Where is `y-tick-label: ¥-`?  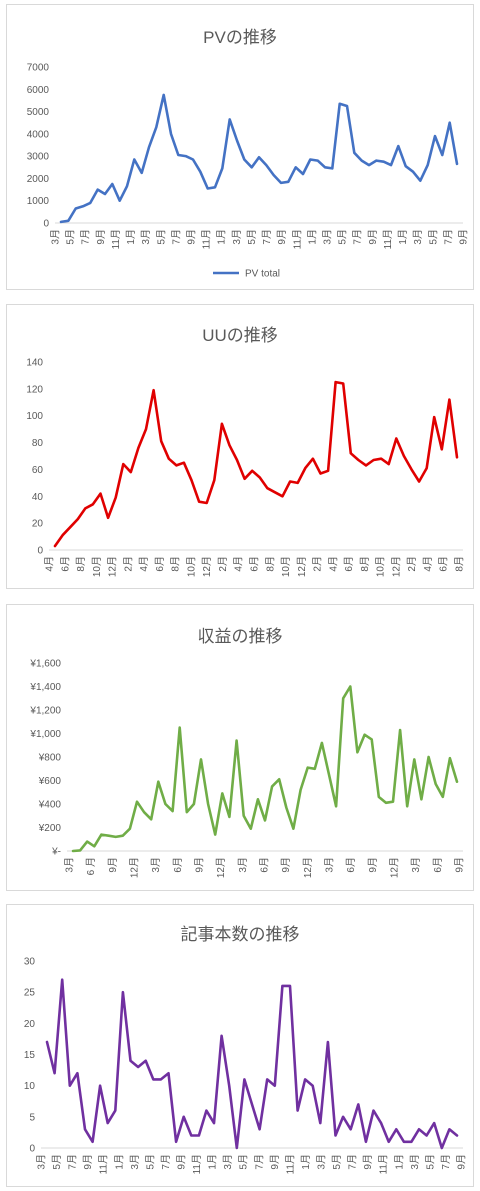 y-tick-label: ¥- is located at coordinates (56, 852).